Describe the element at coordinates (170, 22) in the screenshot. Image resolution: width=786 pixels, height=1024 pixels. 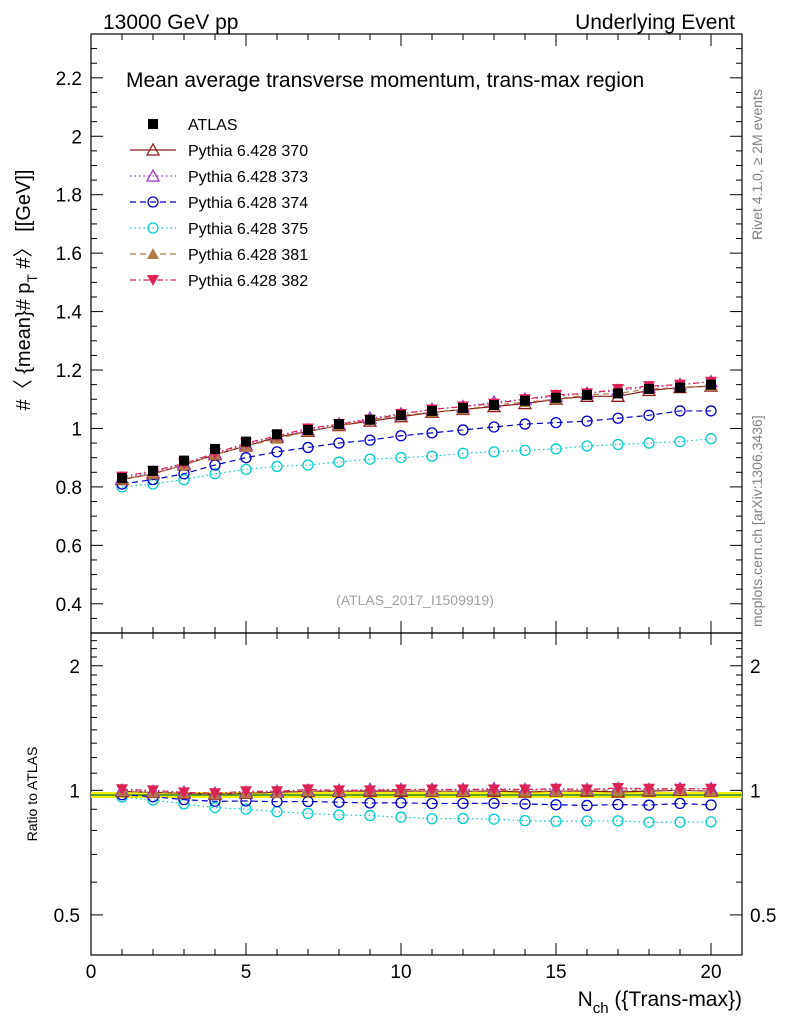
I see `header-left: 13000 GeV pp` at that location.